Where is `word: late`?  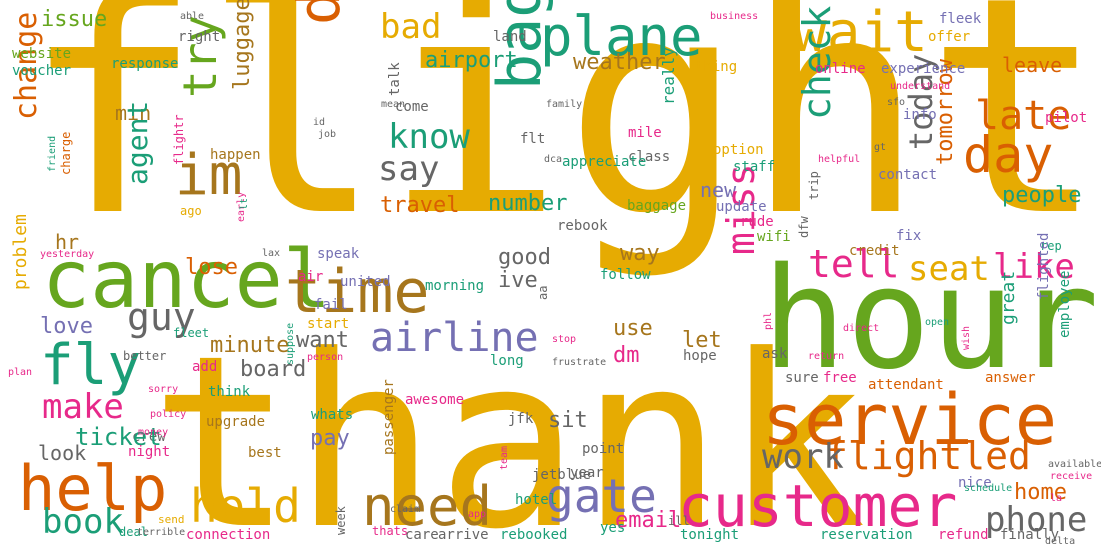
word: late is located at coordinates (1023, 116).